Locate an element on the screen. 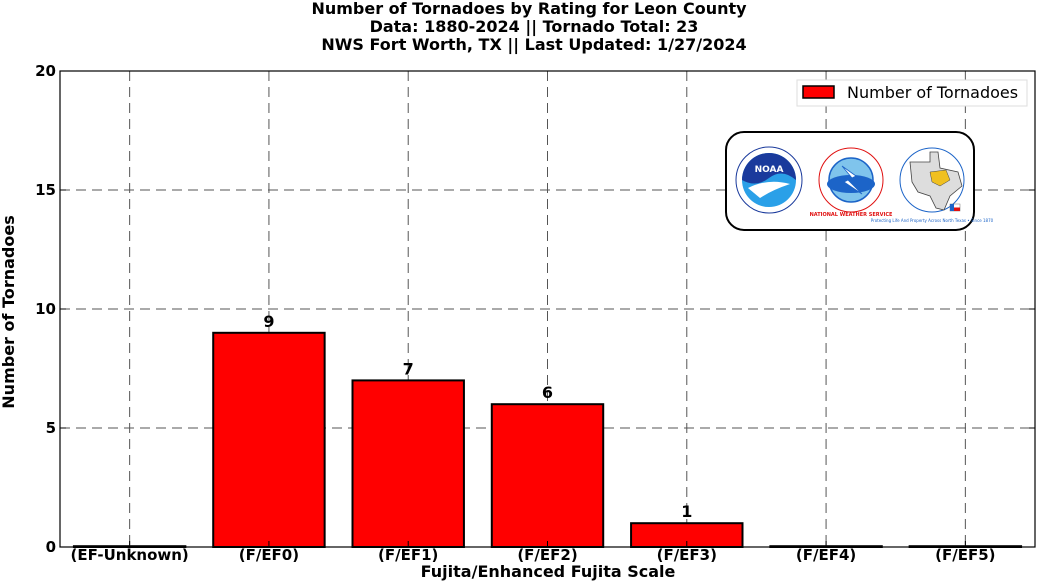 This screenshot has width=1037, height=581. nws-logo: NATIONAL WEATHER SERVICE is located at coordinates (851, 182).